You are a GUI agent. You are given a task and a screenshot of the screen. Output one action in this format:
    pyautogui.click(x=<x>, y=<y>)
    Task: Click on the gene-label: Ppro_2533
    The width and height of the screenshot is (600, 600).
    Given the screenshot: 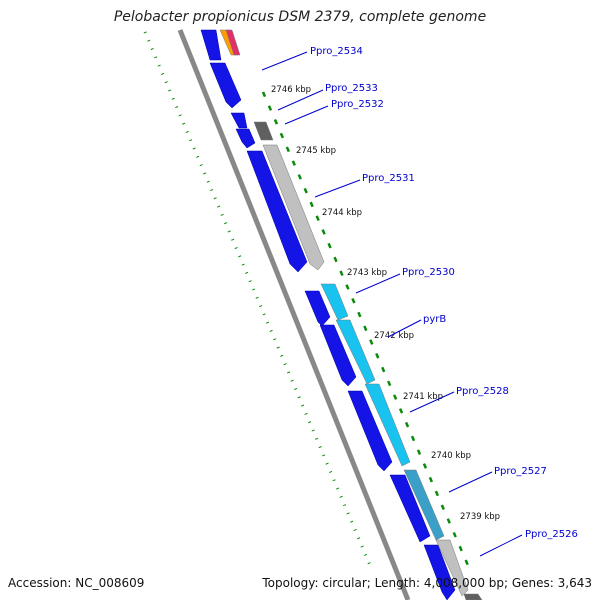 What is the action you would take?
    pyautogui.click(x=351, y=88)
    